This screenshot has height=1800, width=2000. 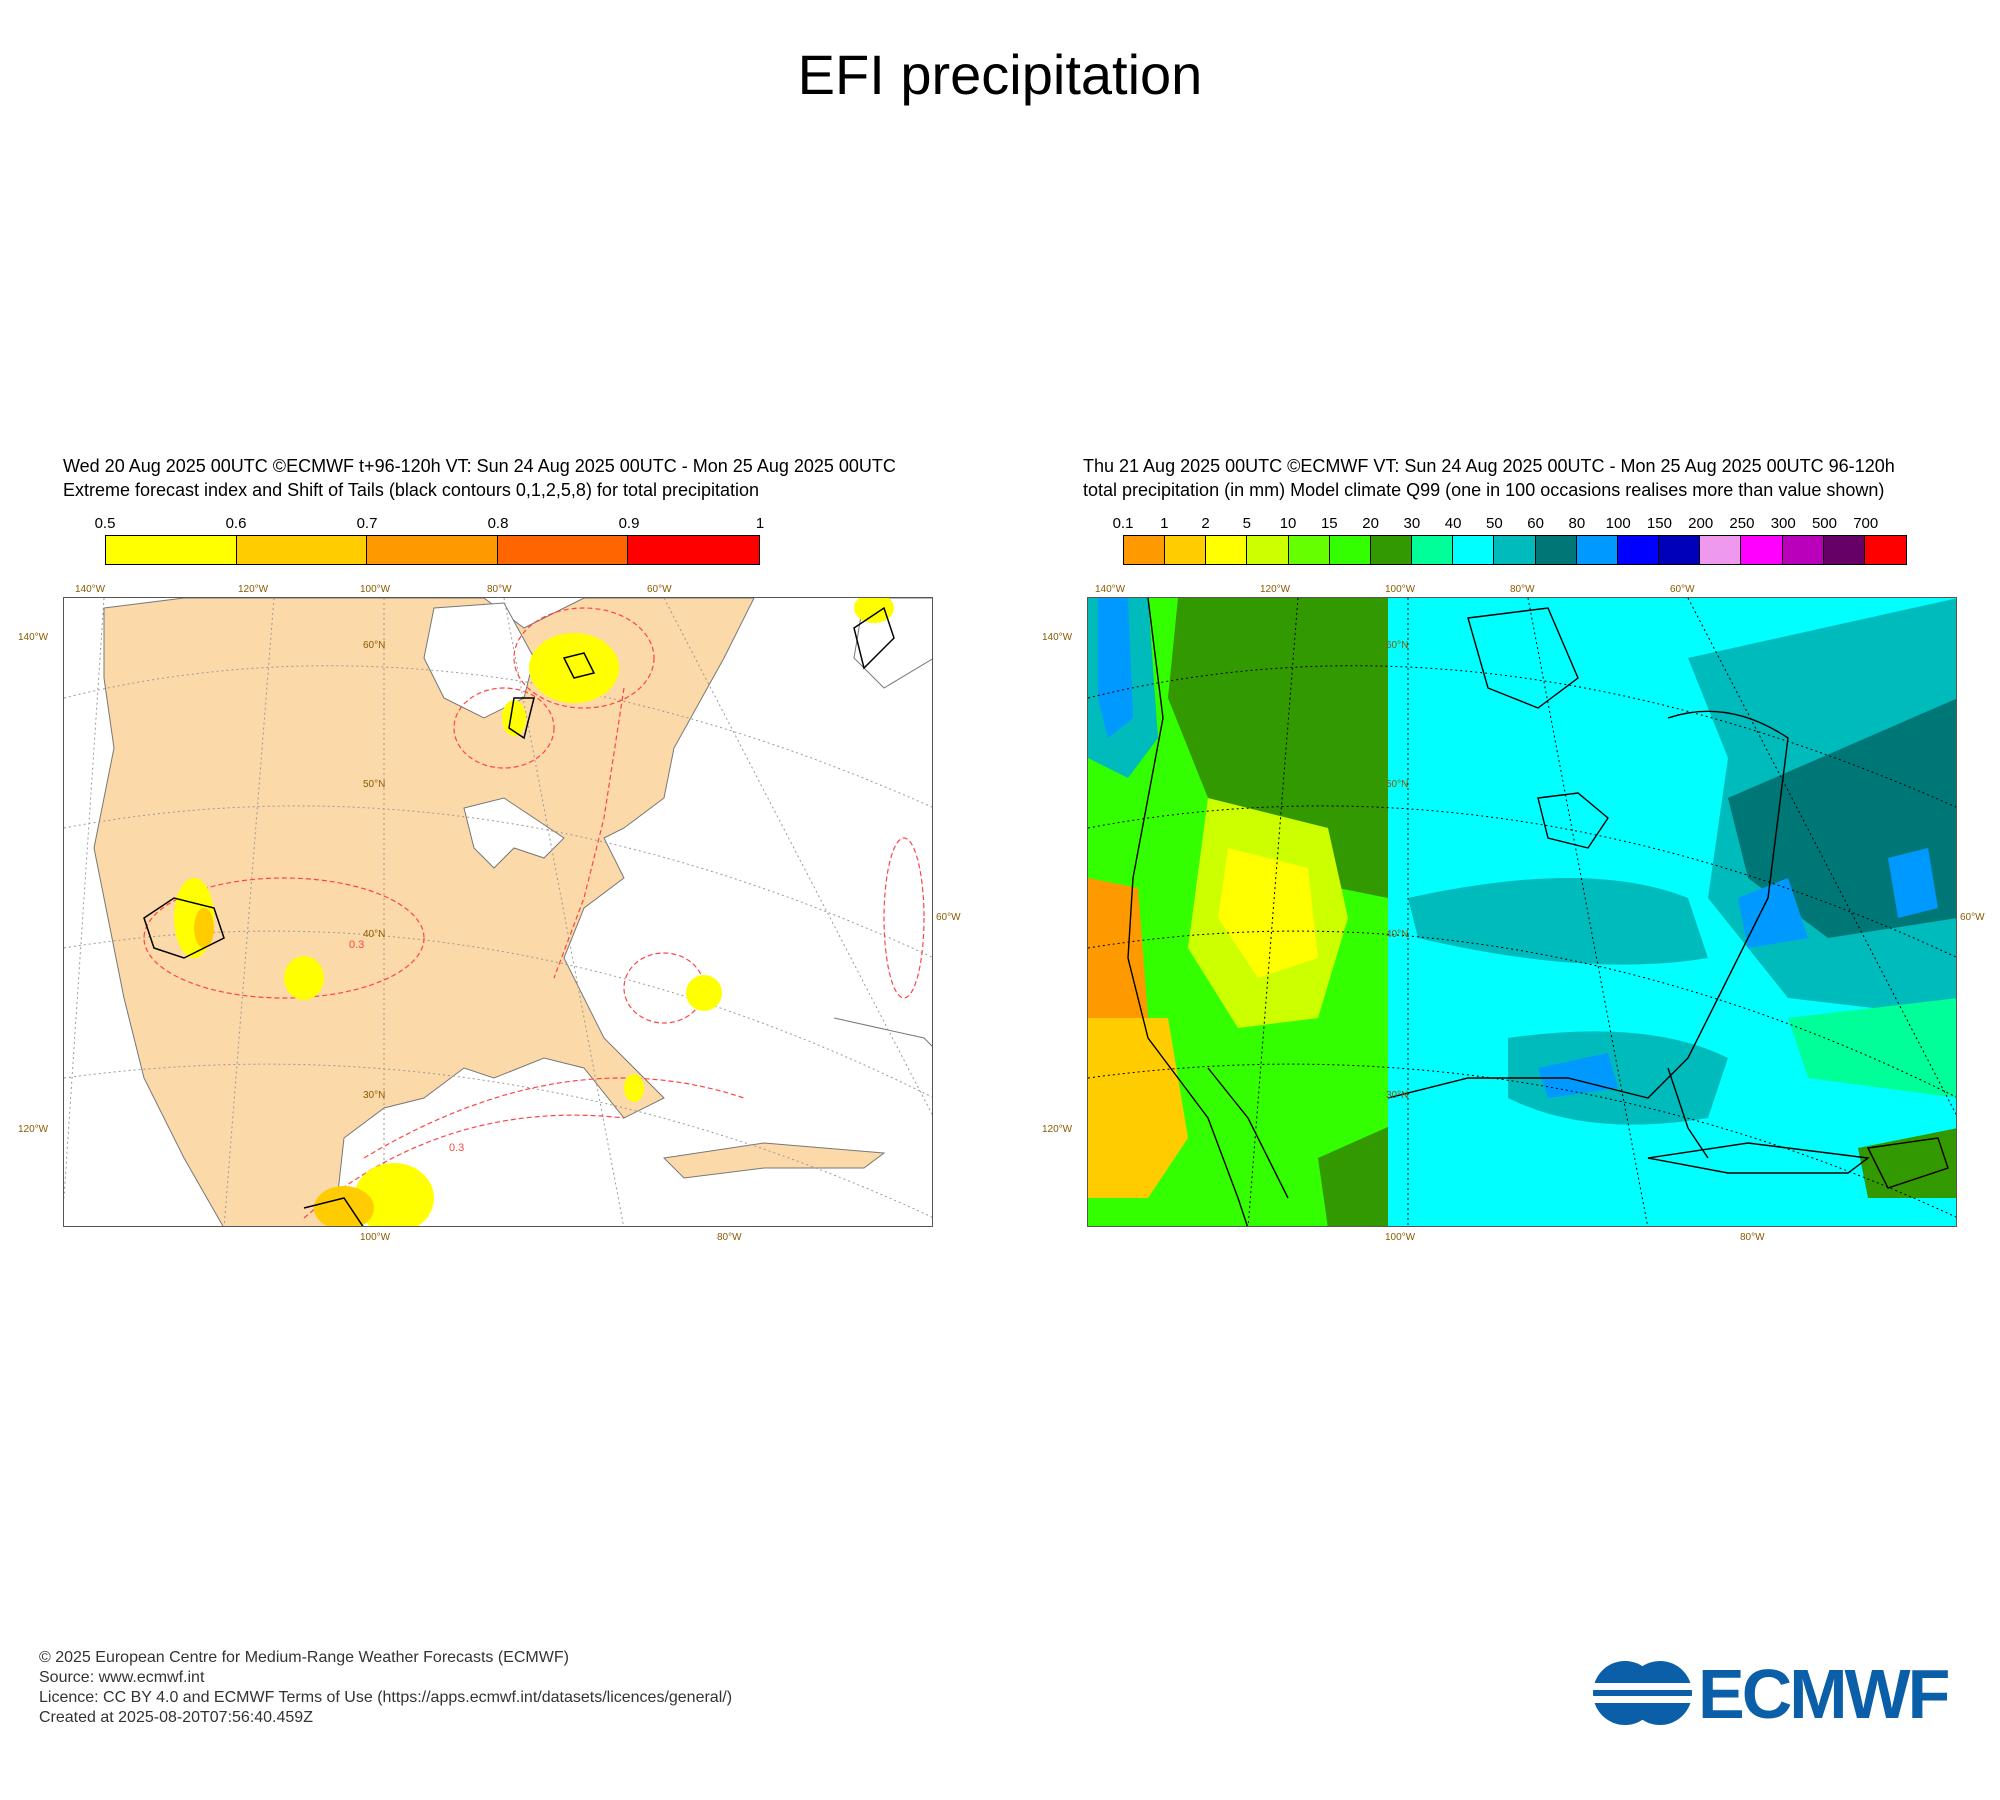 What do you see at coordinates (498, 523) in the screenshot?
I see `colorbar-tick-label: 0.8` at bounding box center [498, 523].